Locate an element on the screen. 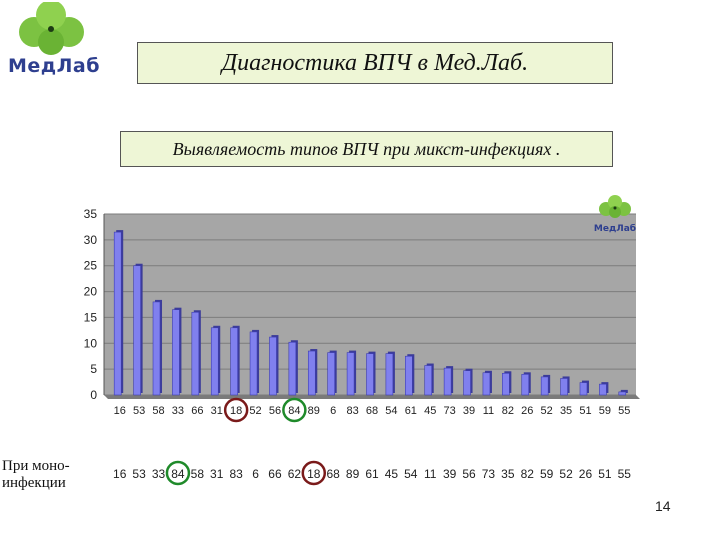  small-logo-text: МедЛаб is located at coordinates (615, 228).